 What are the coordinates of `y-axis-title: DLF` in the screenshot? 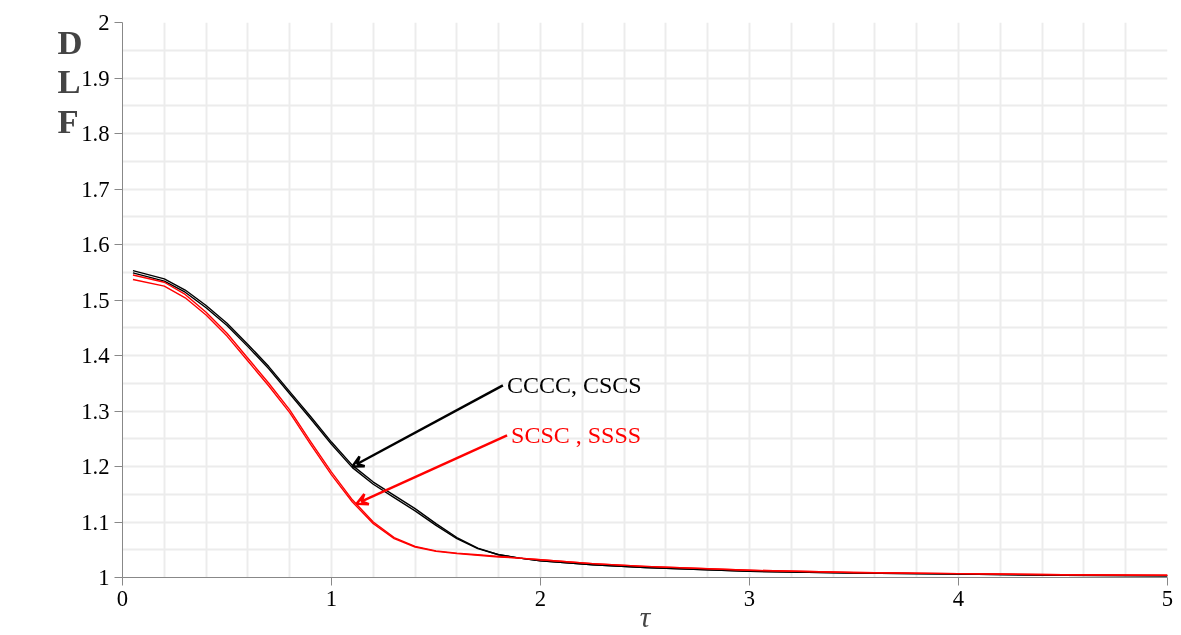 It's located at (70, 81).